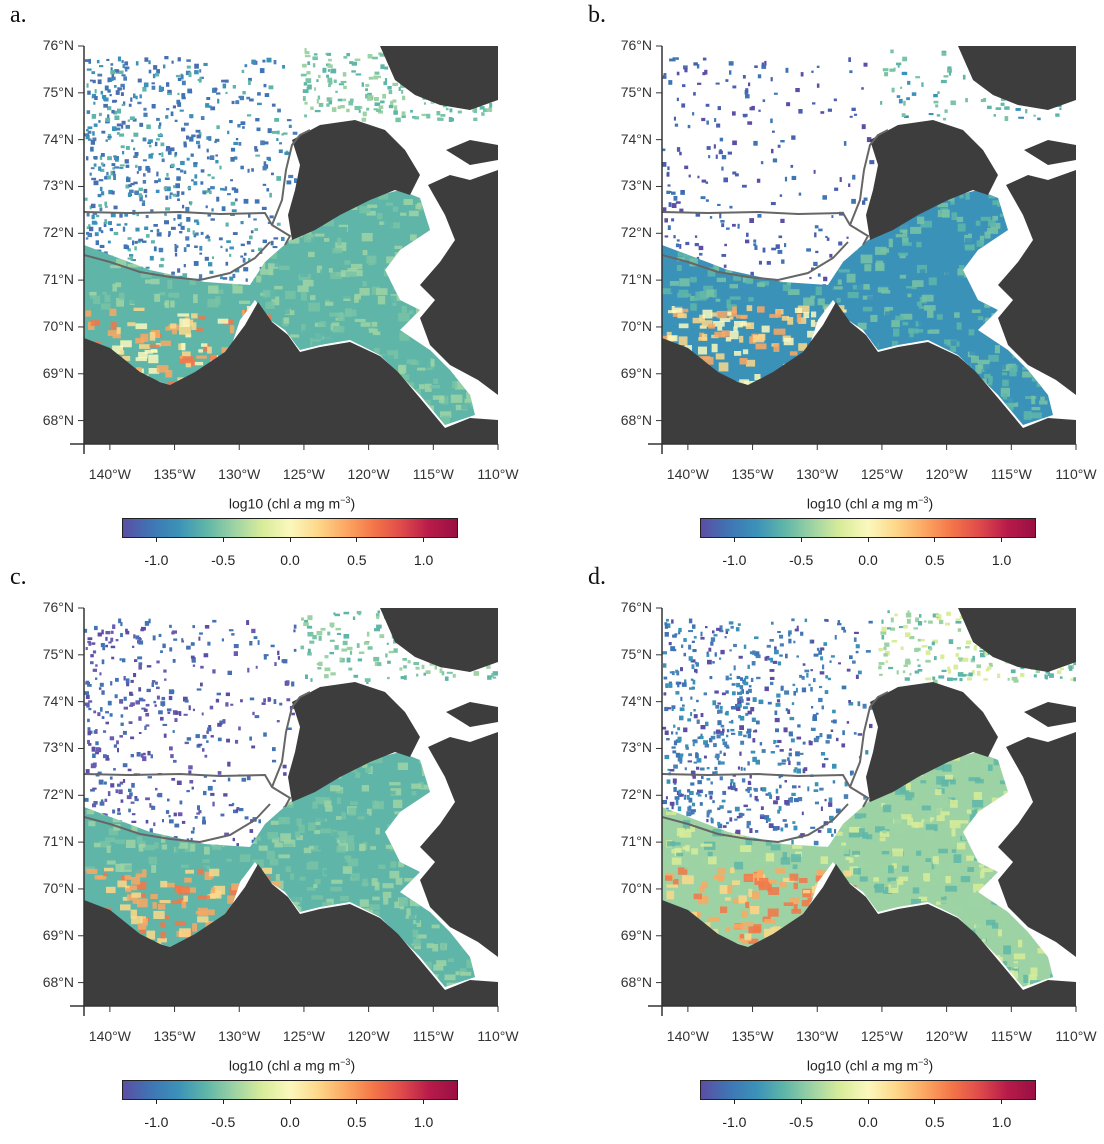 Image resolution: width=1104 pixels, height=1144 pixels. What do you see at coordinates (156, 560) in the screenshot?
I see `colorbar-tick-label: -1.0` at bounding box center [156, 560].